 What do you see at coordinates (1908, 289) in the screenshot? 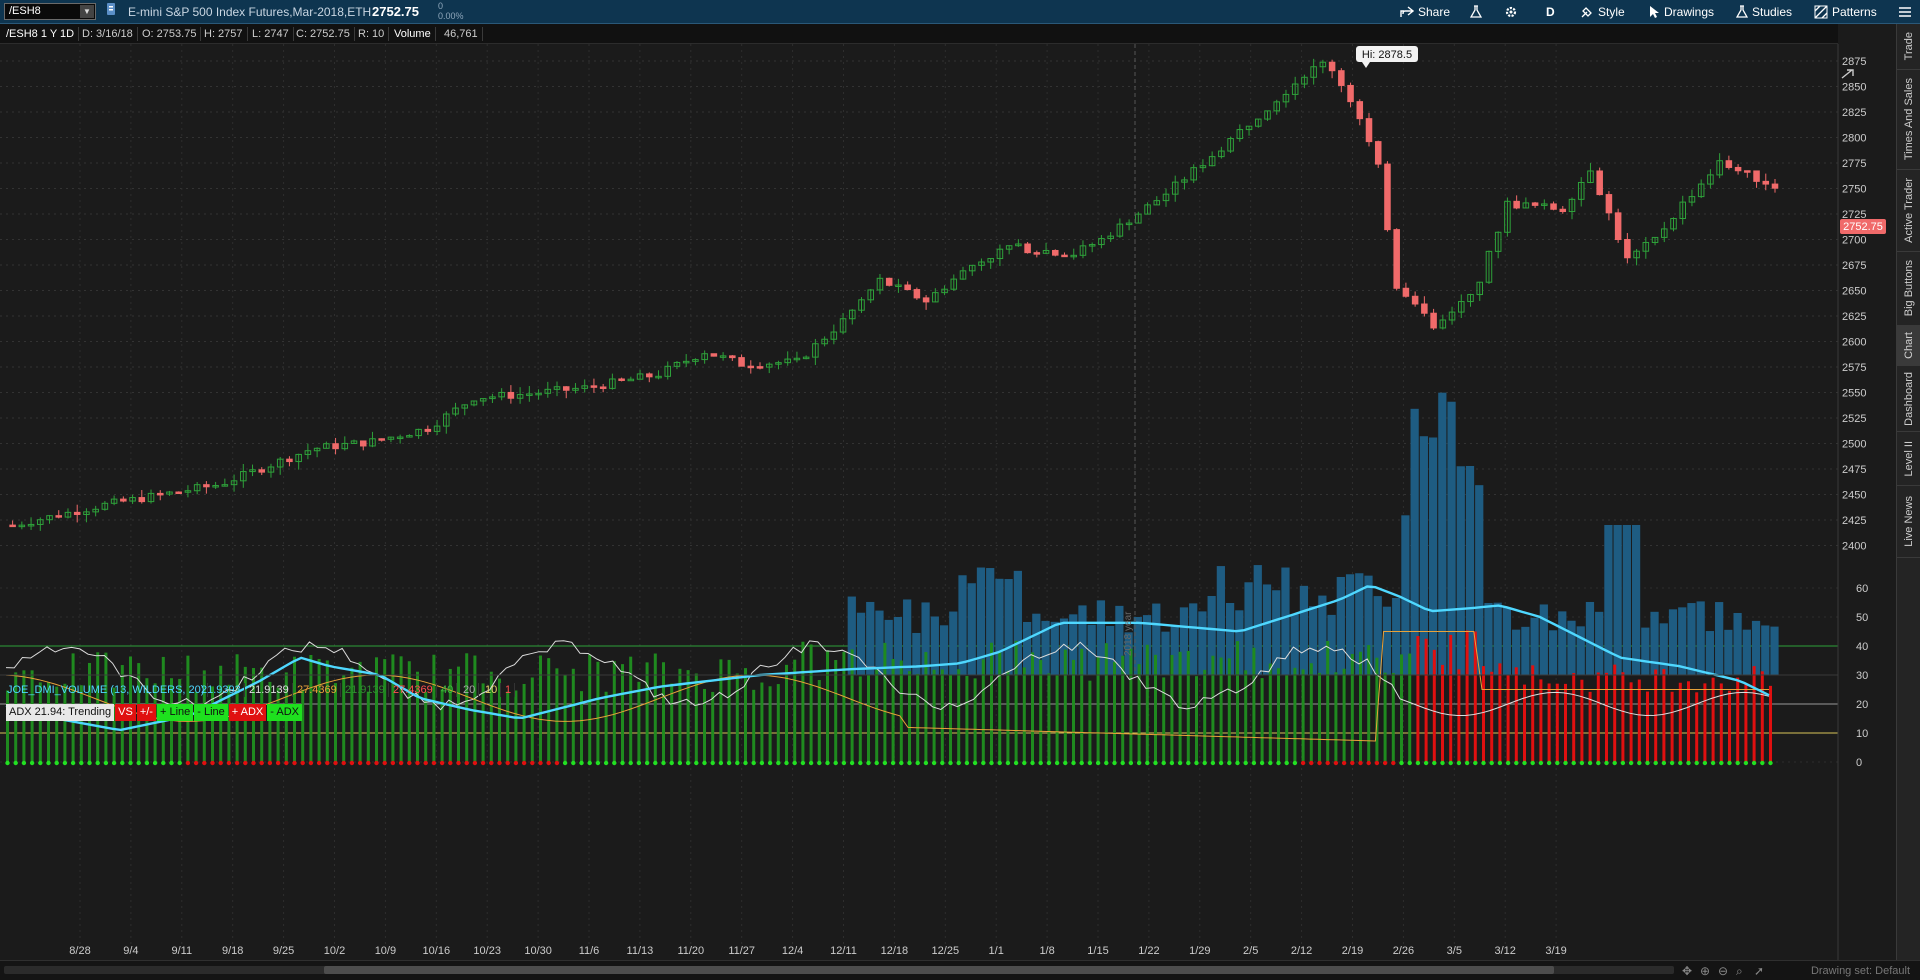
I see `rail-tab-big-buttons: Big Buttons` at bounding box center [1908, 289].